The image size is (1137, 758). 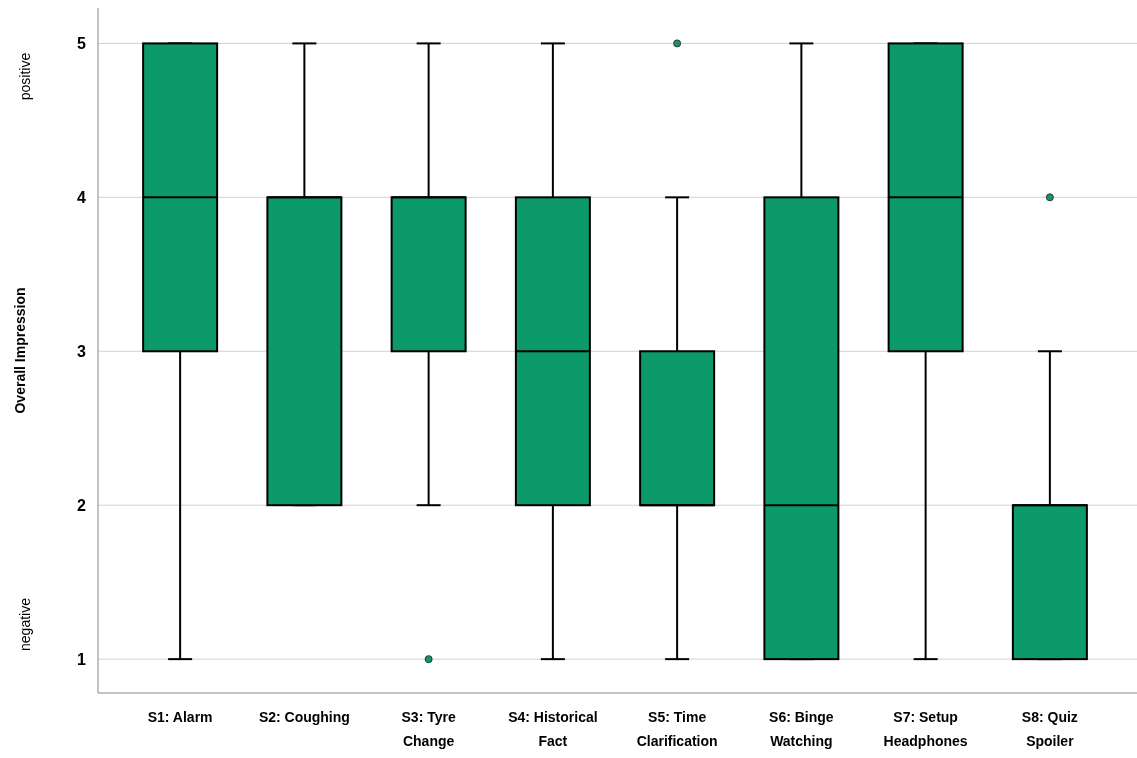 What do you see at coordinates (180, 717) in the screenshot?
I see `x-tick-label: S1: Alarm` at bounding box center [180, 717].